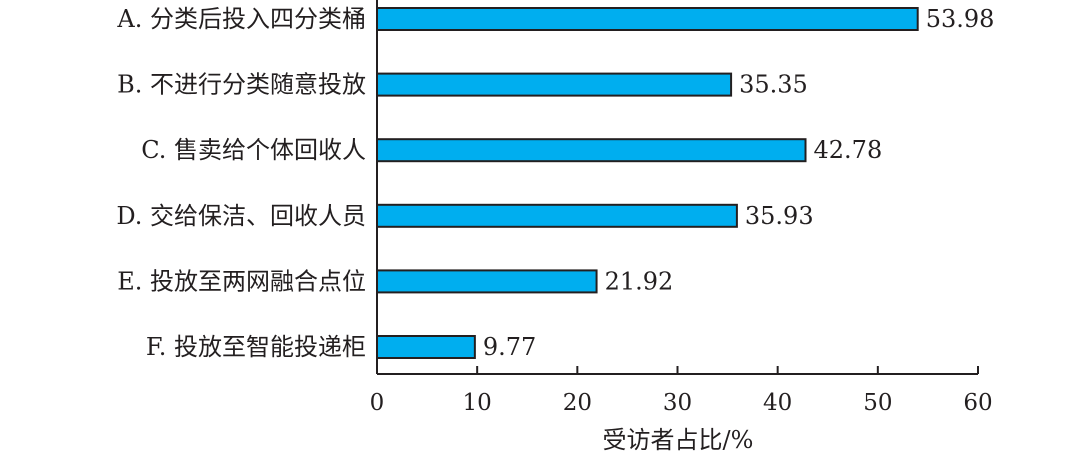  What do you see at coordinates (591, 150) in the screenshot?
I see `bar-c` at bounding box center [591, 150].